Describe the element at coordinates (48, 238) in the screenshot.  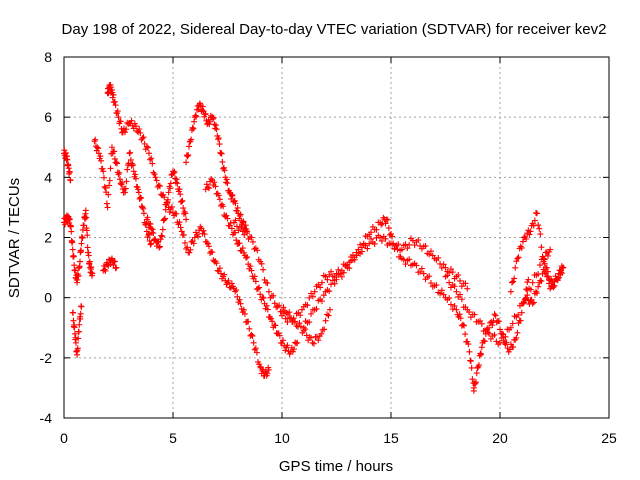
I see `y-tick-label: 2` at that location.